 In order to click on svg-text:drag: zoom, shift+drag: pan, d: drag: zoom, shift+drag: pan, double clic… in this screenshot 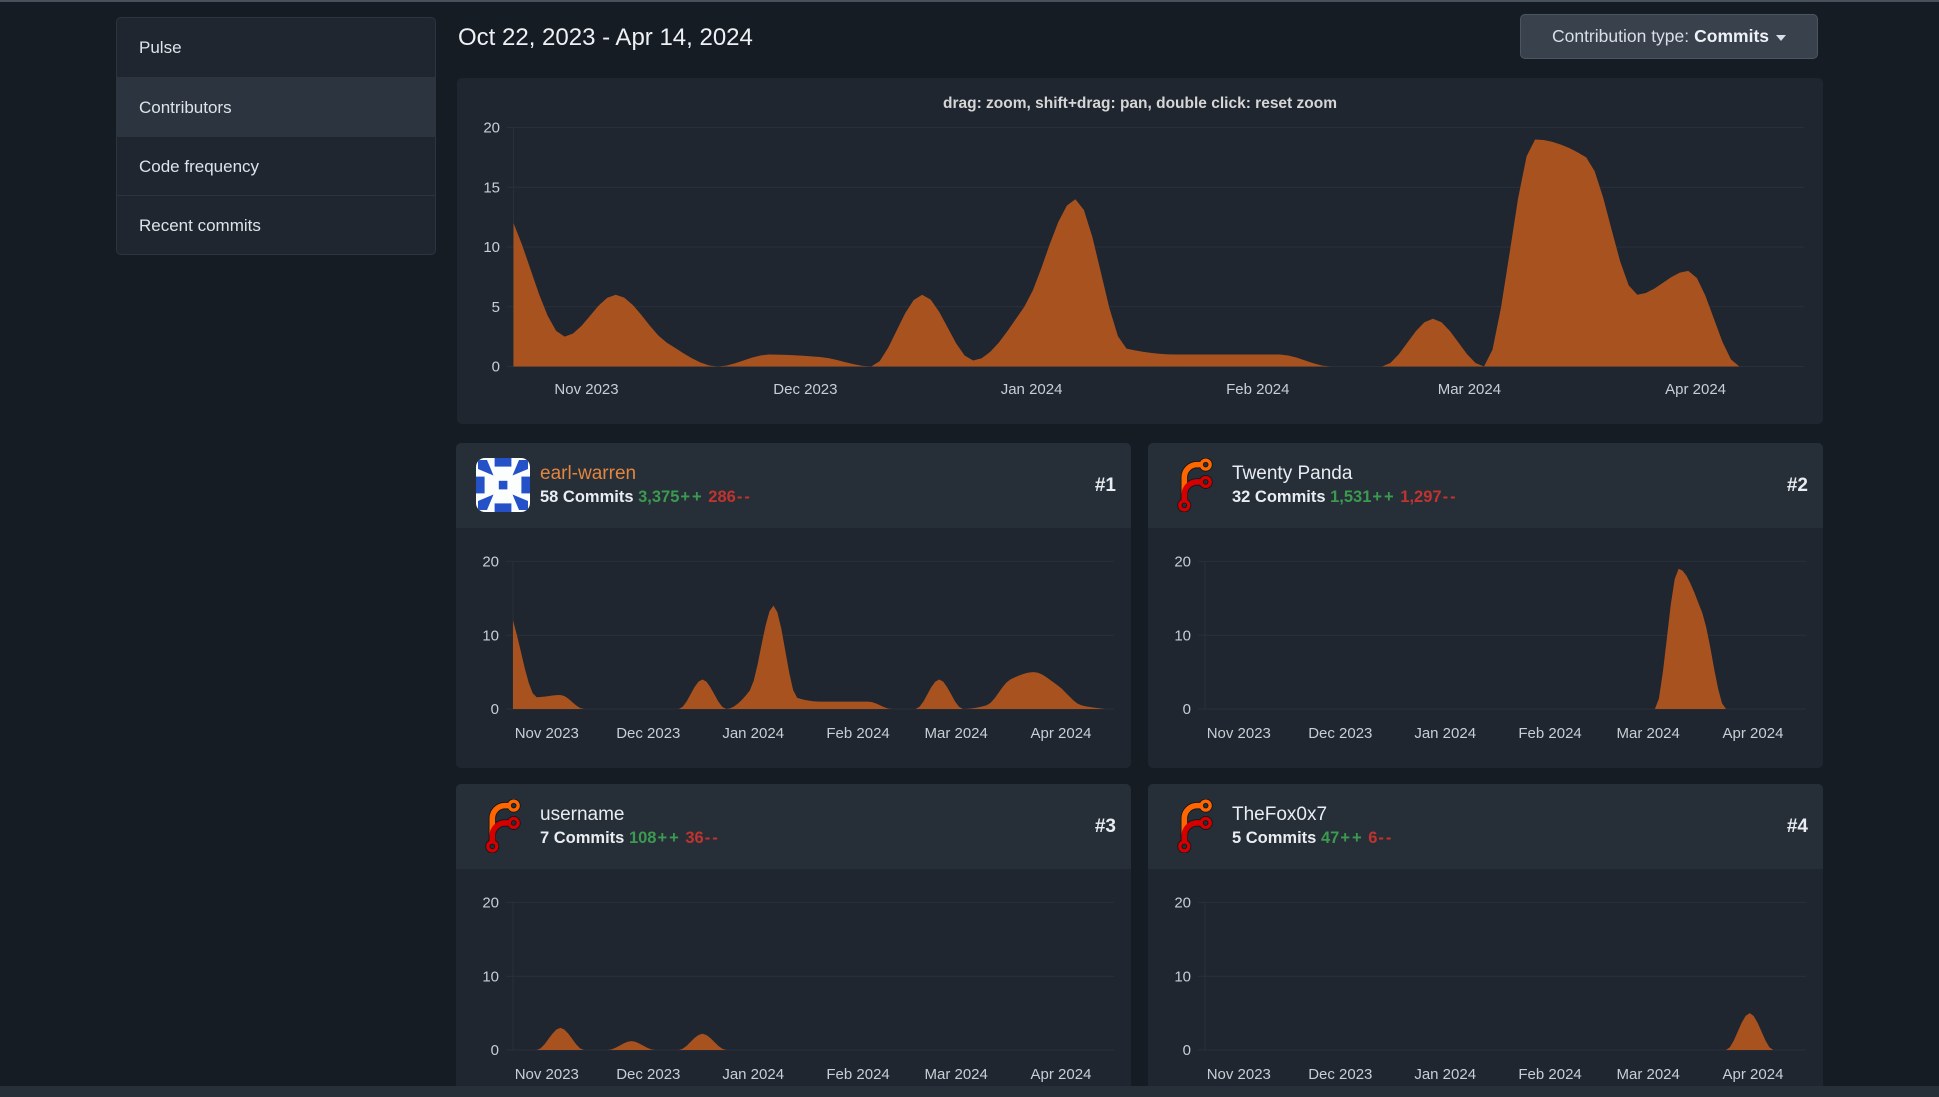, I will do `click(1140, 103)`.